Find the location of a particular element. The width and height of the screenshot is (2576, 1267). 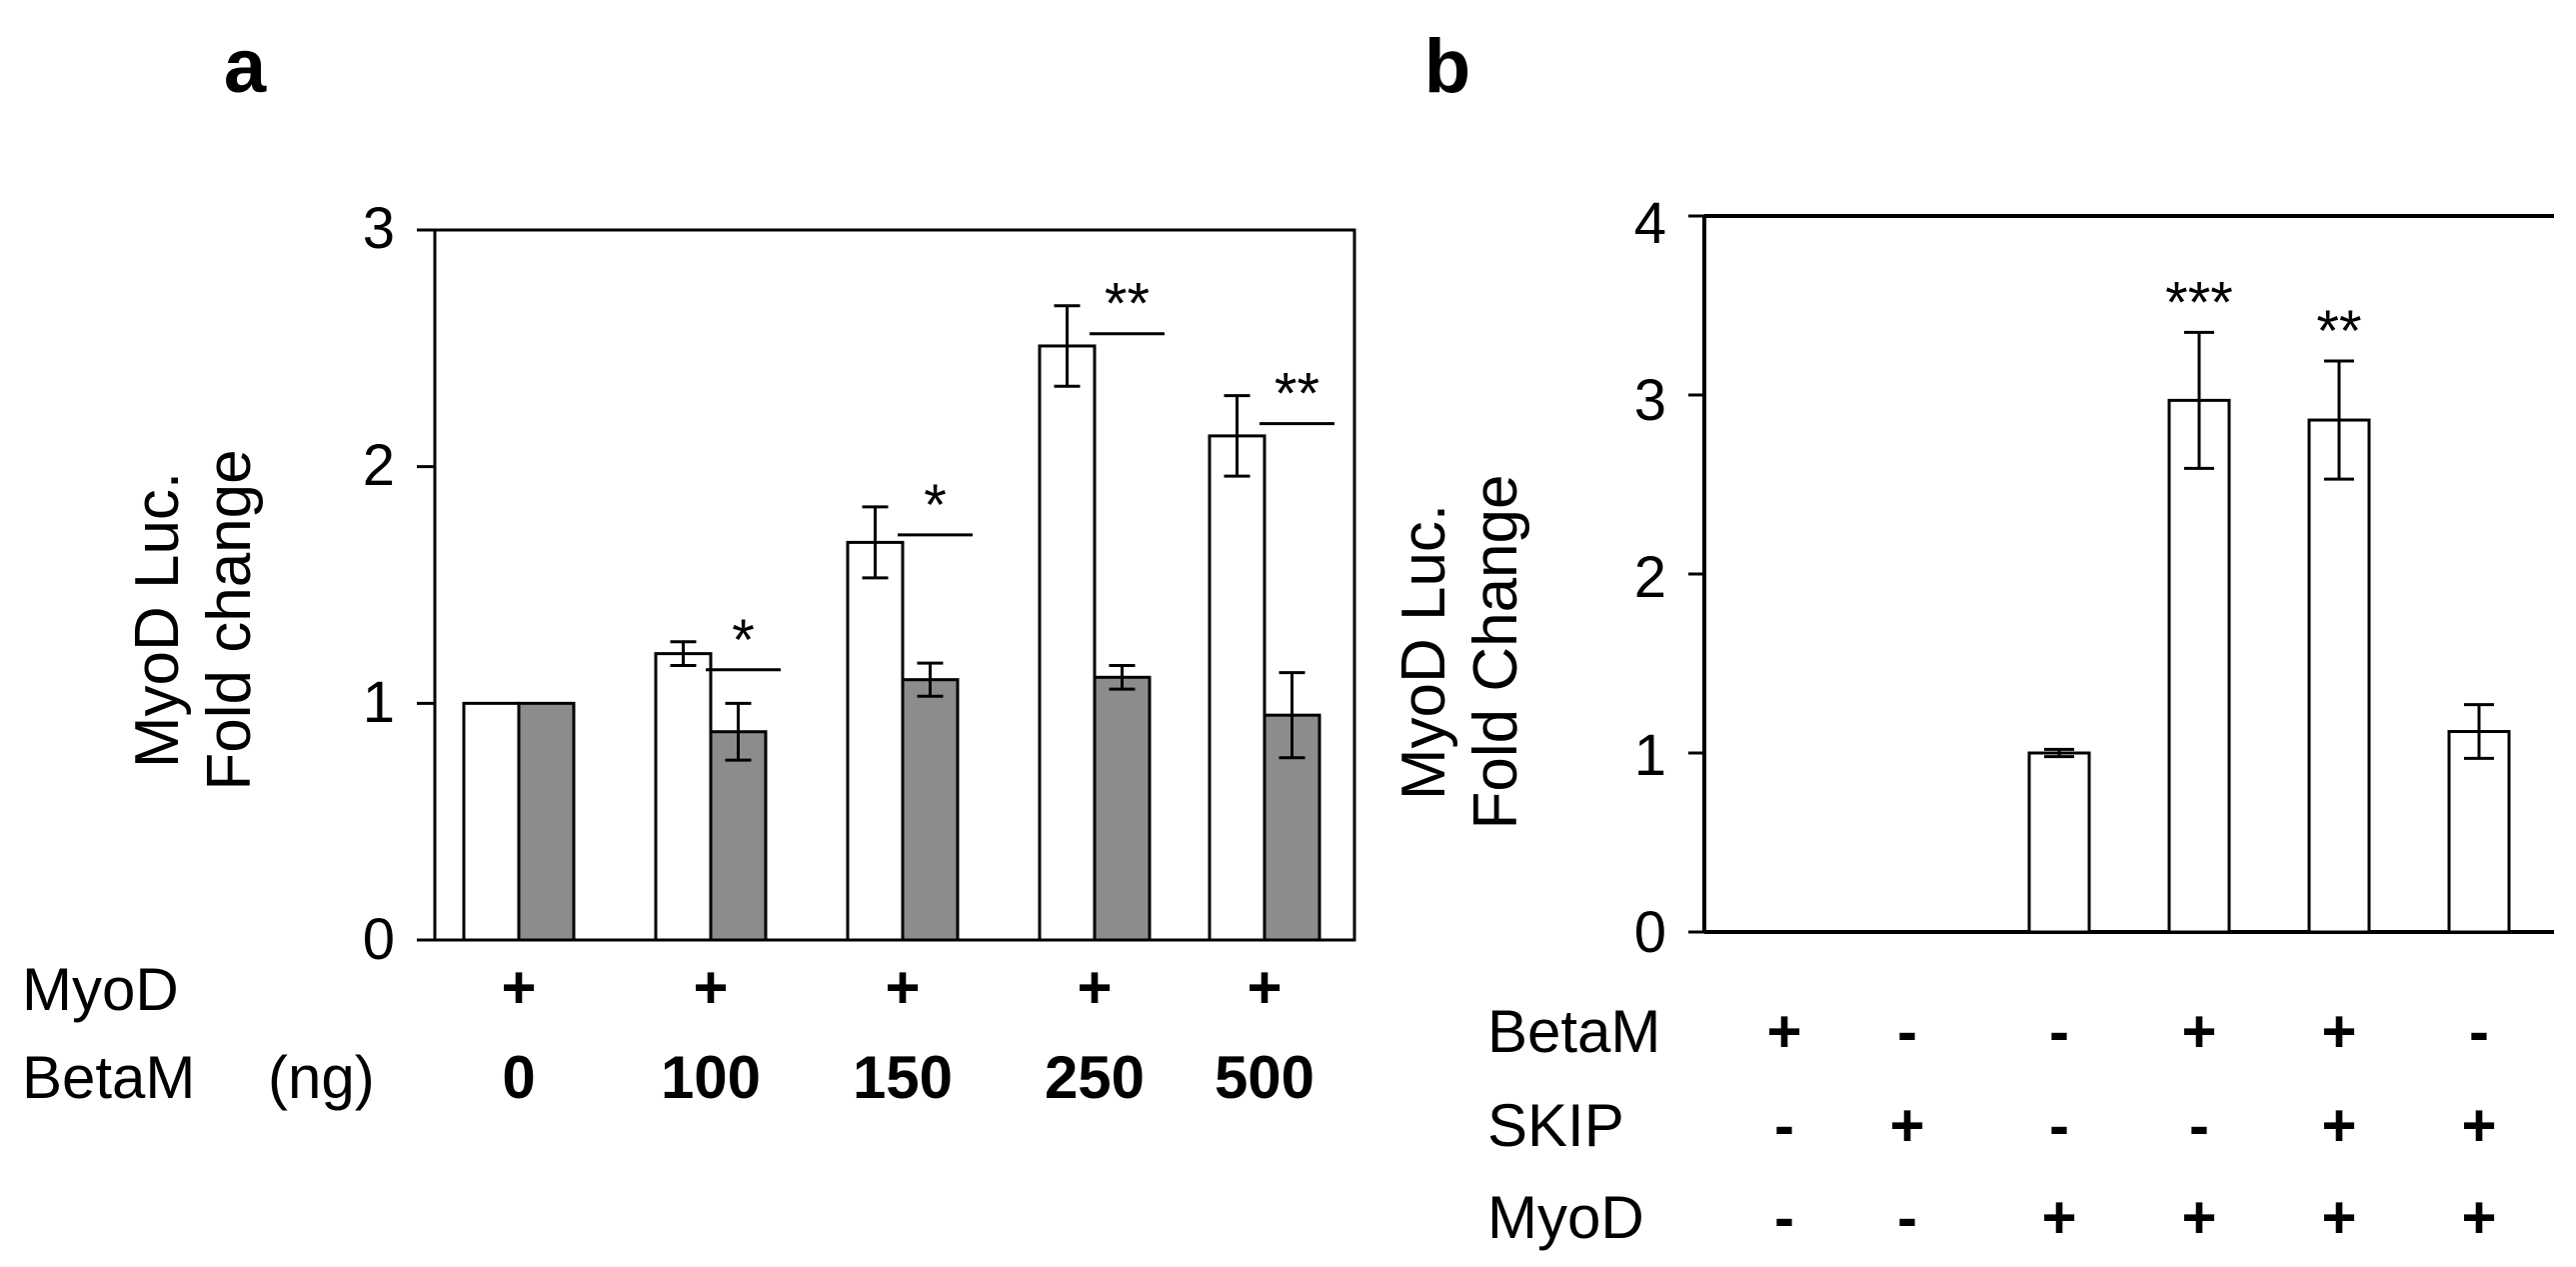

panel-a-ytick-0: 0 is located at coordinates (379, 939).